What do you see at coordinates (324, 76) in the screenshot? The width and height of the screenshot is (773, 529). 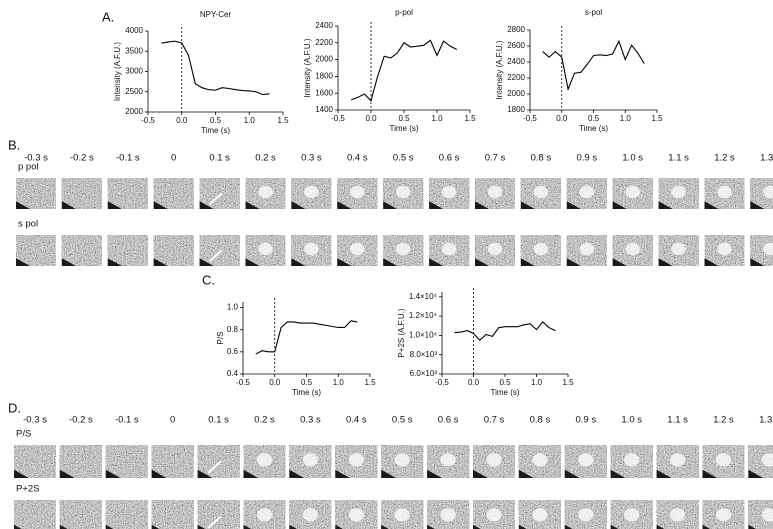 I see `y-tick-label: 1800` at bounding box center [324, 76].